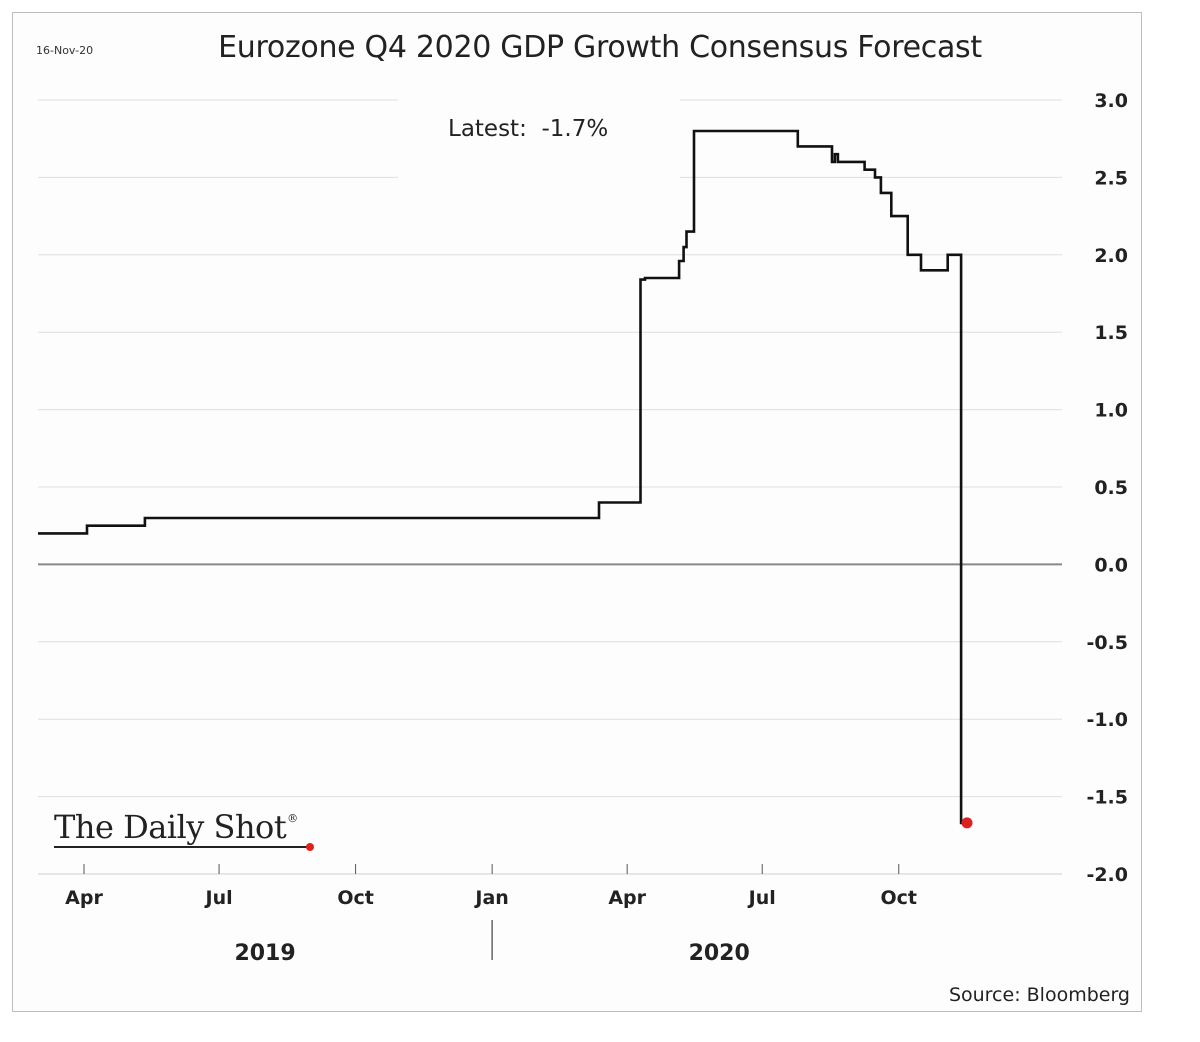 The width and height of the screenshot is (1200, 1042). What do you see at coordinates (264, 953) in the screenshot?
I see `year-label: 2019` at bounding box center [264, 953].